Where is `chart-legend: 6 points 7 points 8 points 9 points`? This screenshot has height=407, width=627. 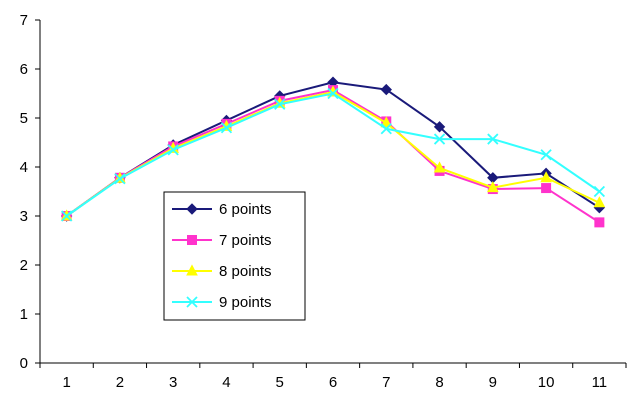 chart-legend: 6 points 7 points 8 points 9 points is located at coordinates (234, 256).